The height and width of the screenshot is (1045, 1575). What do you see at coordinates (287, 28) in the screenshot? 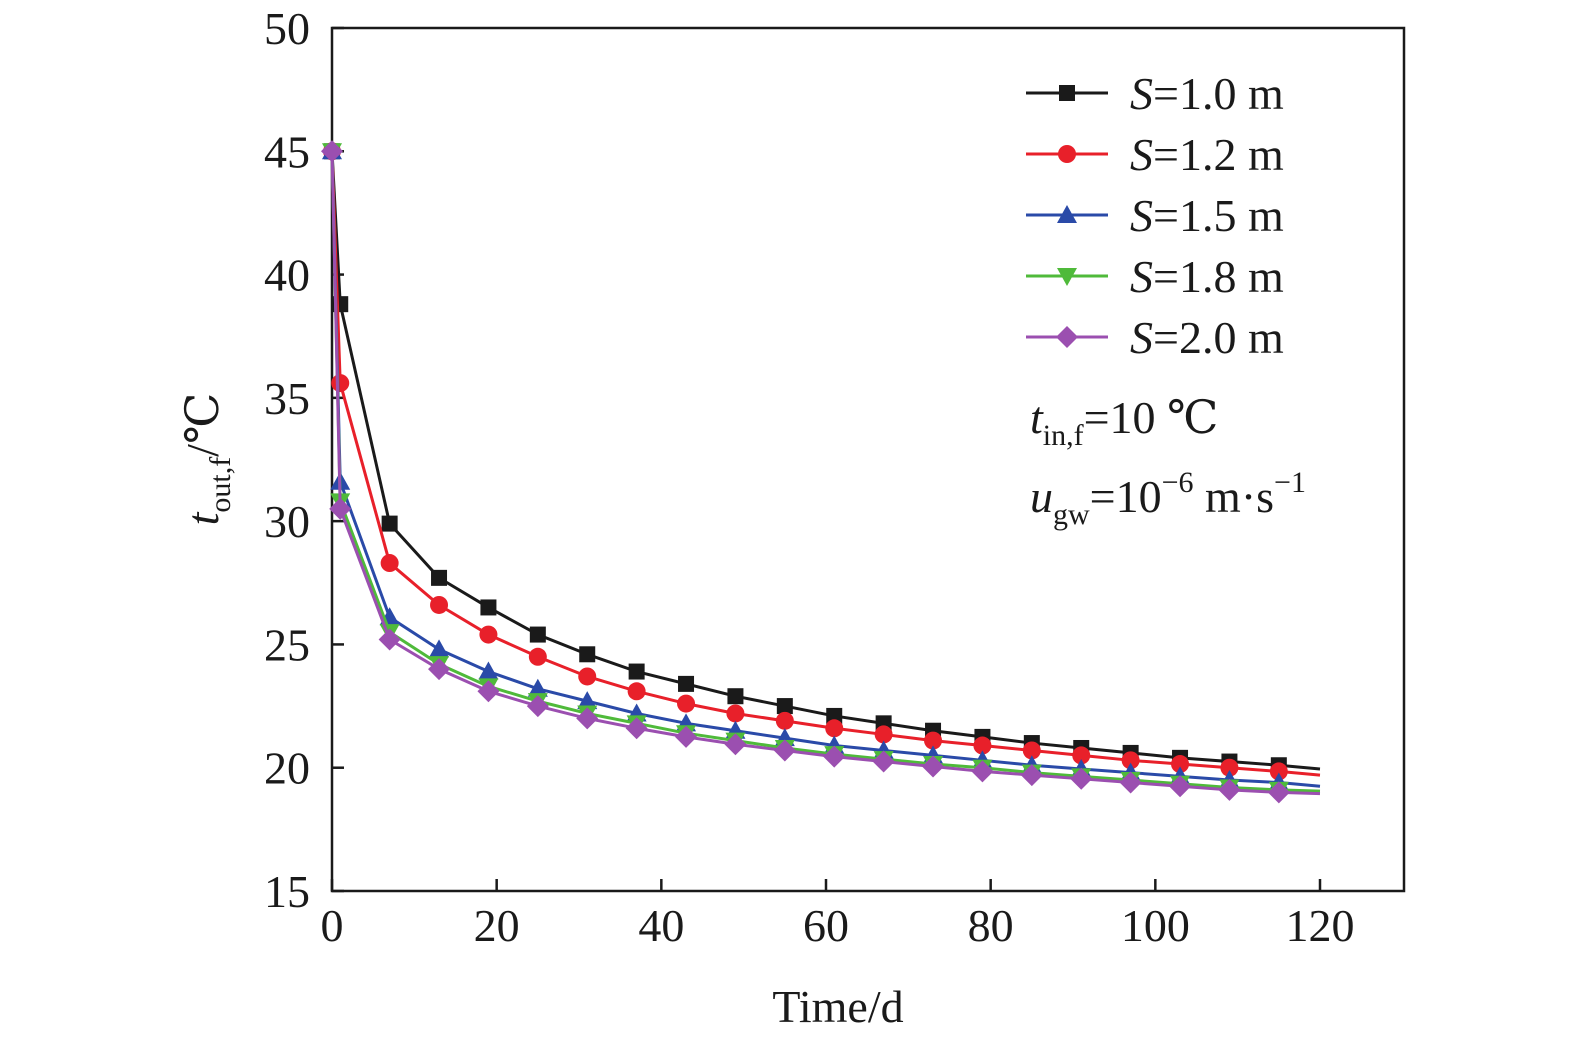
I see `y-tick-label-7: 50` at bounding box center [287, 28].